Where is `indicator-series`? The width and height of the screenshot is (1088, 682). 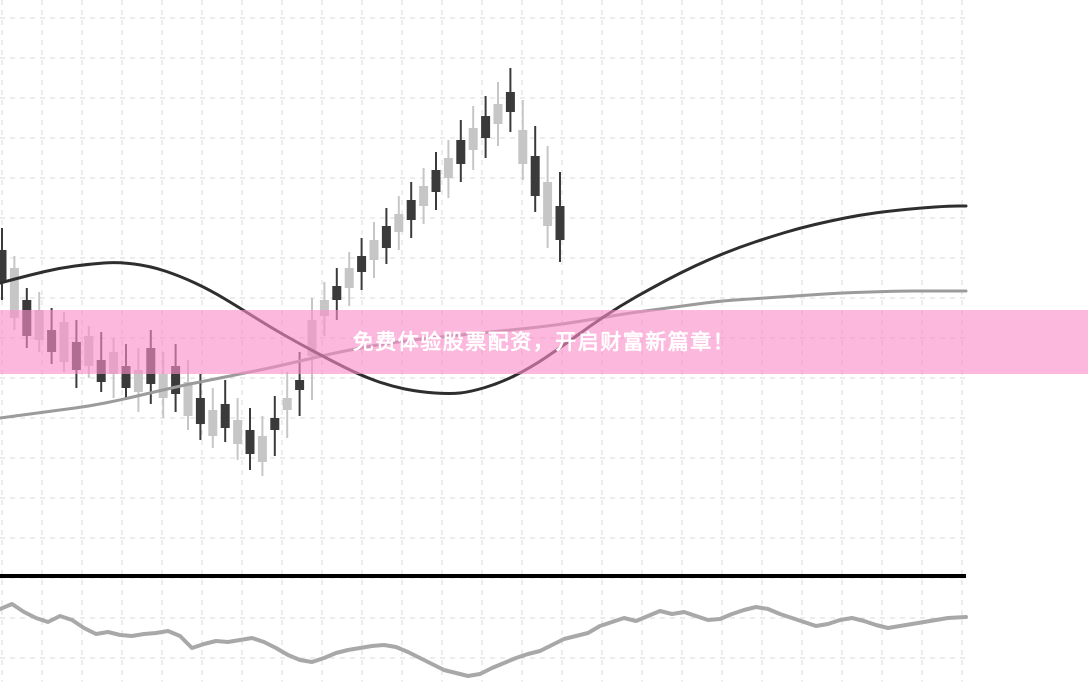
indicator-series is located at coordinates (484, 640).